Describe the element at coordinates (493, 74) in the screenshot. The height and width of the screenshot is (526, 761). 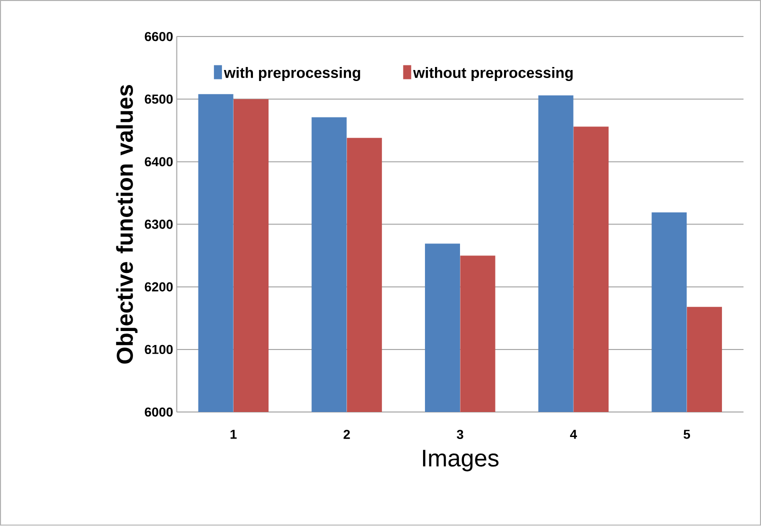
I see `legend-label: without preprocessing` at that location.